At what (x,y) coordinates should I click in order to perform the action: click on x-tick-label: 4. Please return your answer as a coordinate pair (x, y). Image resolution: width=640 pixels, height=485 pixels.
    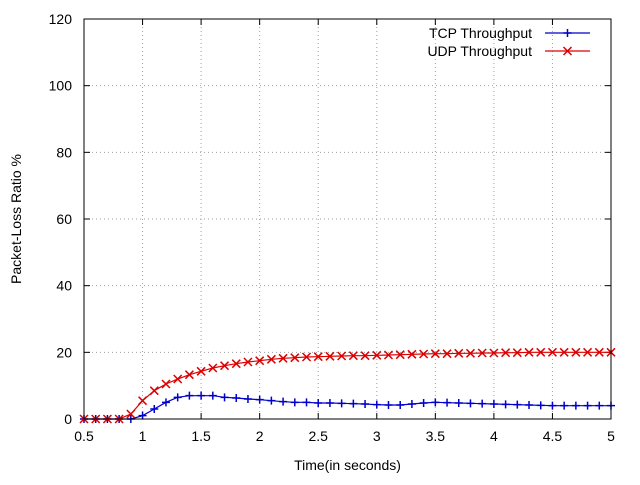
    Looking at the image, I should click on (494, 436).